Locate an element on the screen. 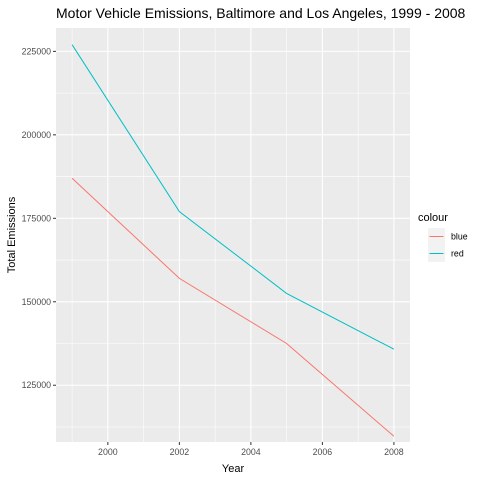  x-tick-label: 2006 is located at coordinates (323, 452).